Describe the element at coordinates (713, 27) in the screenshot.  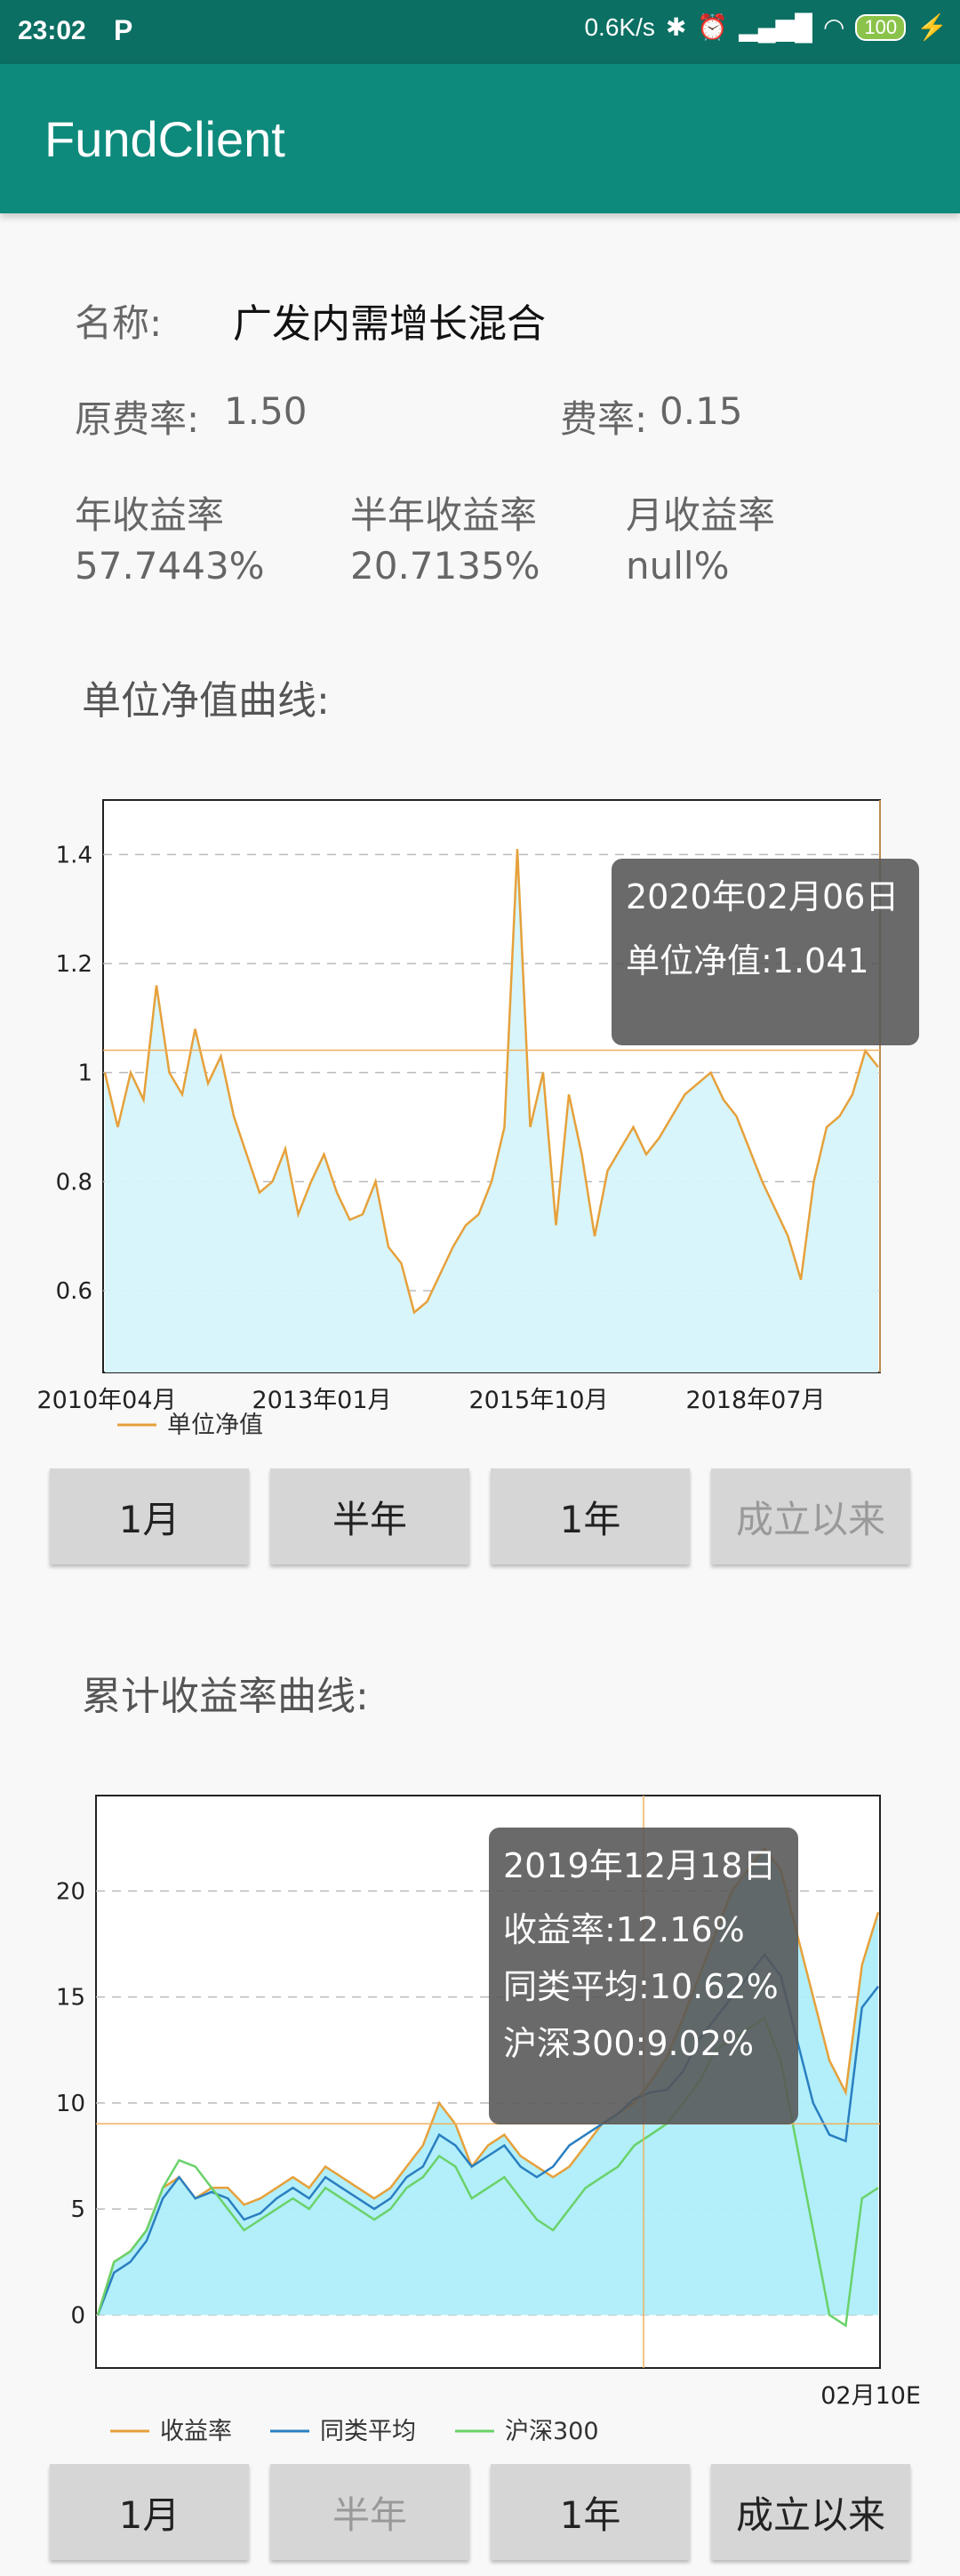
I see `alarm-icon: ⏰` at that location.